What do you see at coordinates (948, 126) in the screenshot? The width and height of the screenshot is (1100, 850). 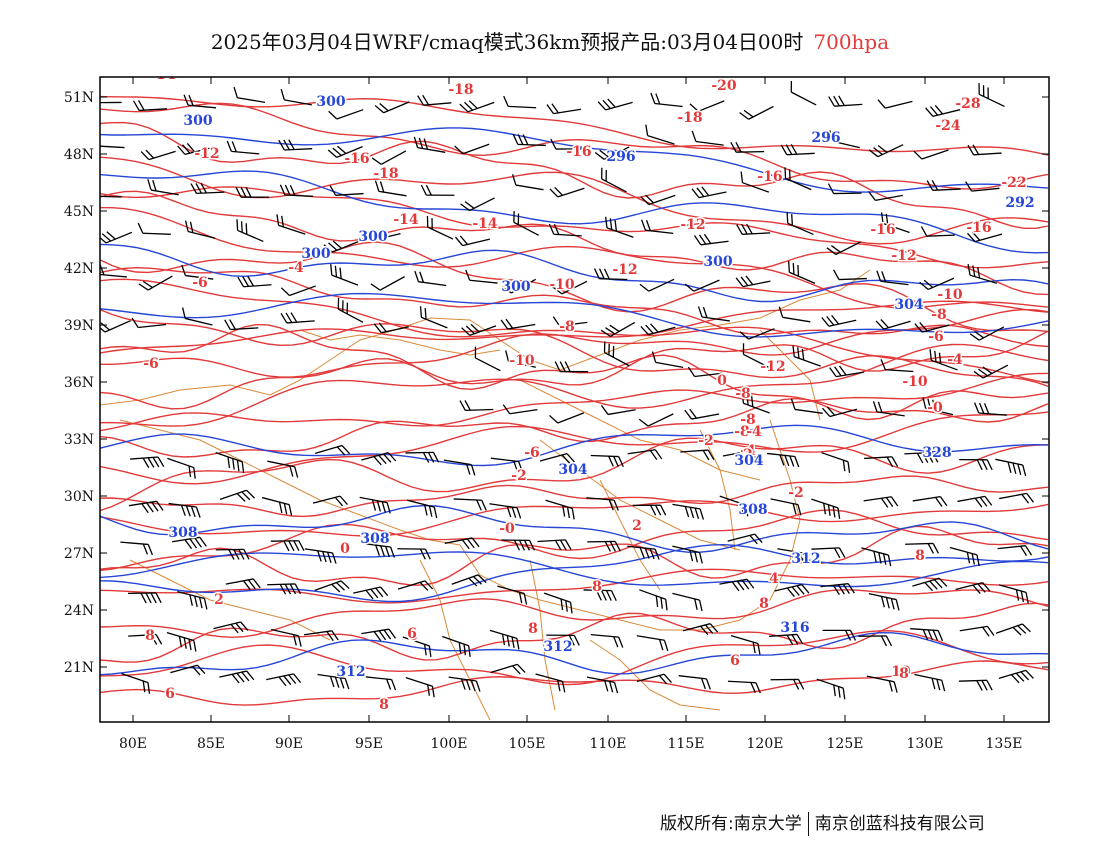 I see `temperature-label: -24` at bounding box center [948, 126].